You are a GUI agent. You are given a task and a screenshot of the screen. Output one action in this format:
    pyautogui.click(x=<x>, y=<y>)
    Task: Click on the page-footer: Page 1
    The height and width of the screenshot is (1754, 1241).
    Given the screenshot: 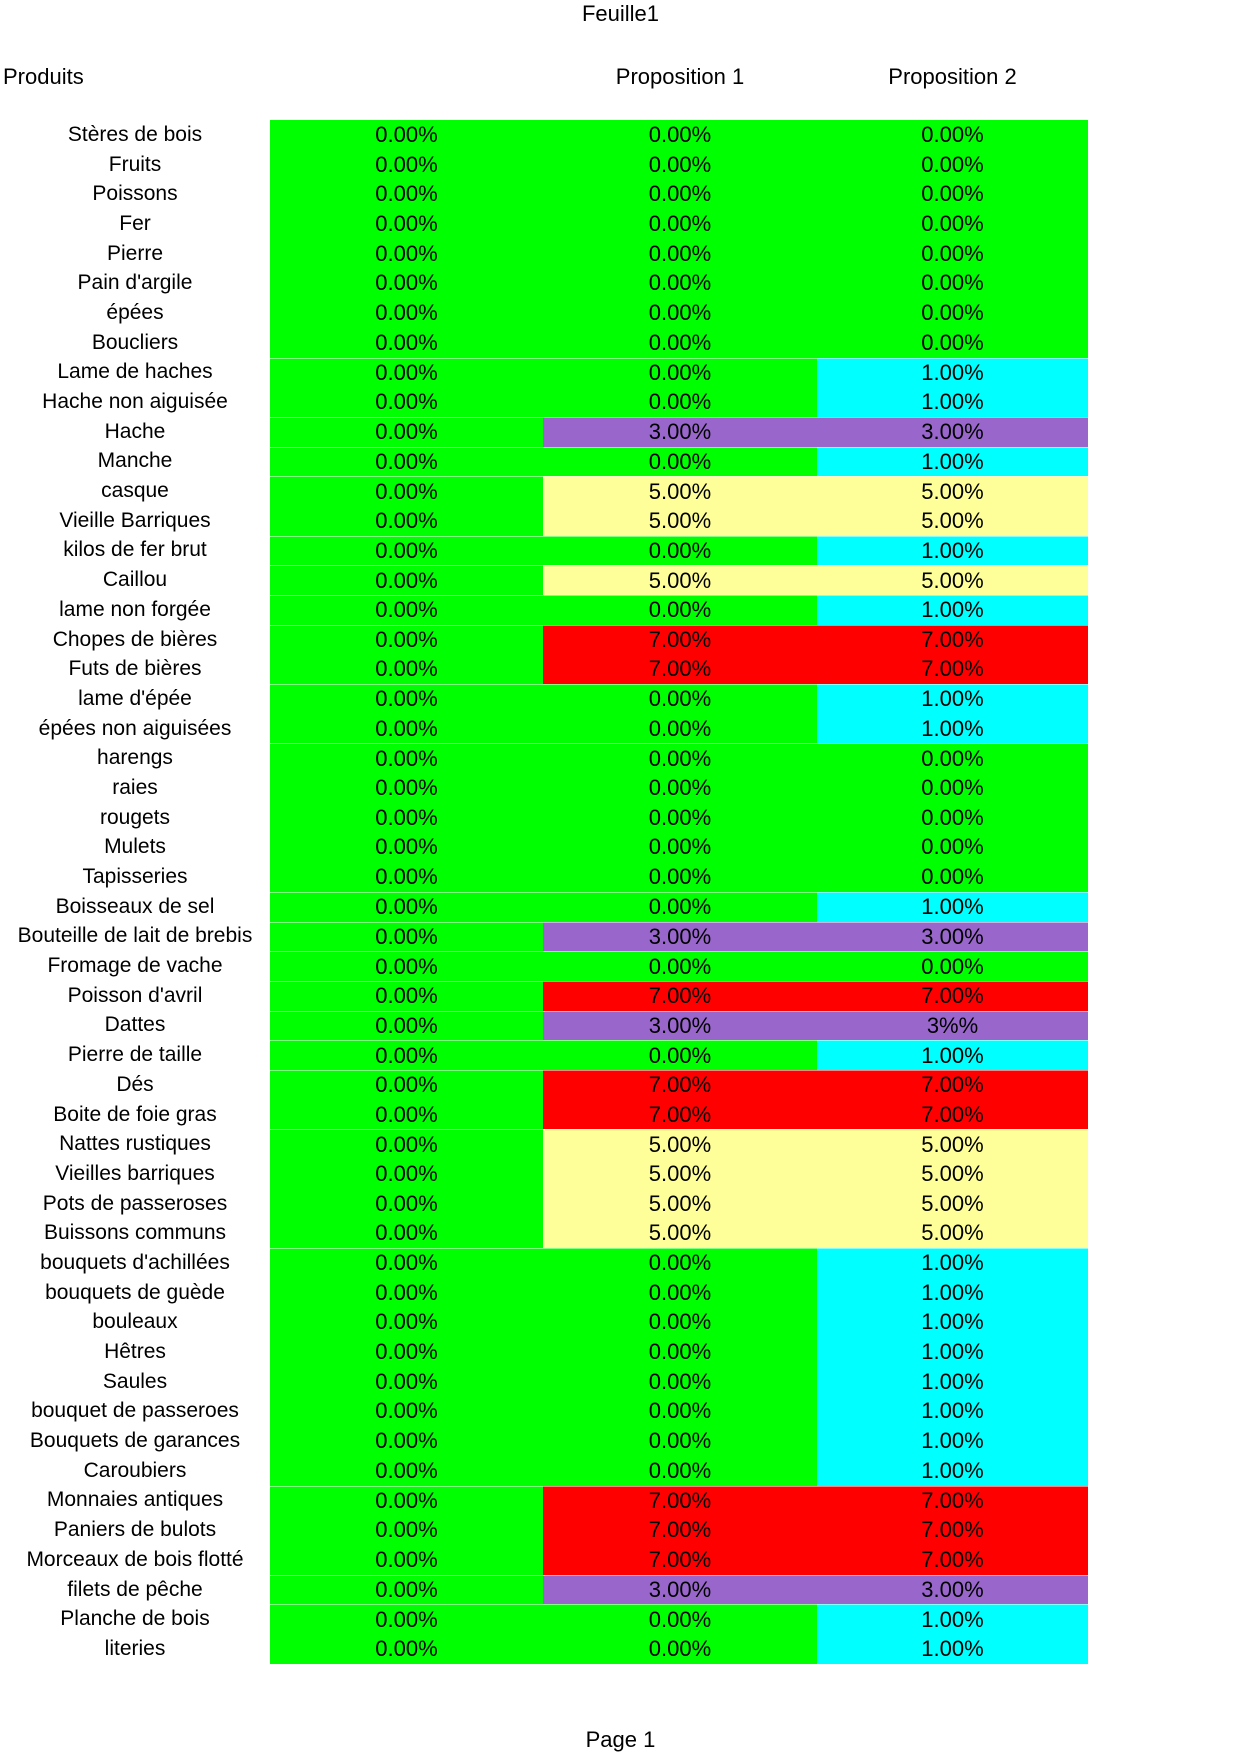 What is the action you would take?
    pyautogui.click(x=620, y=1739)
    